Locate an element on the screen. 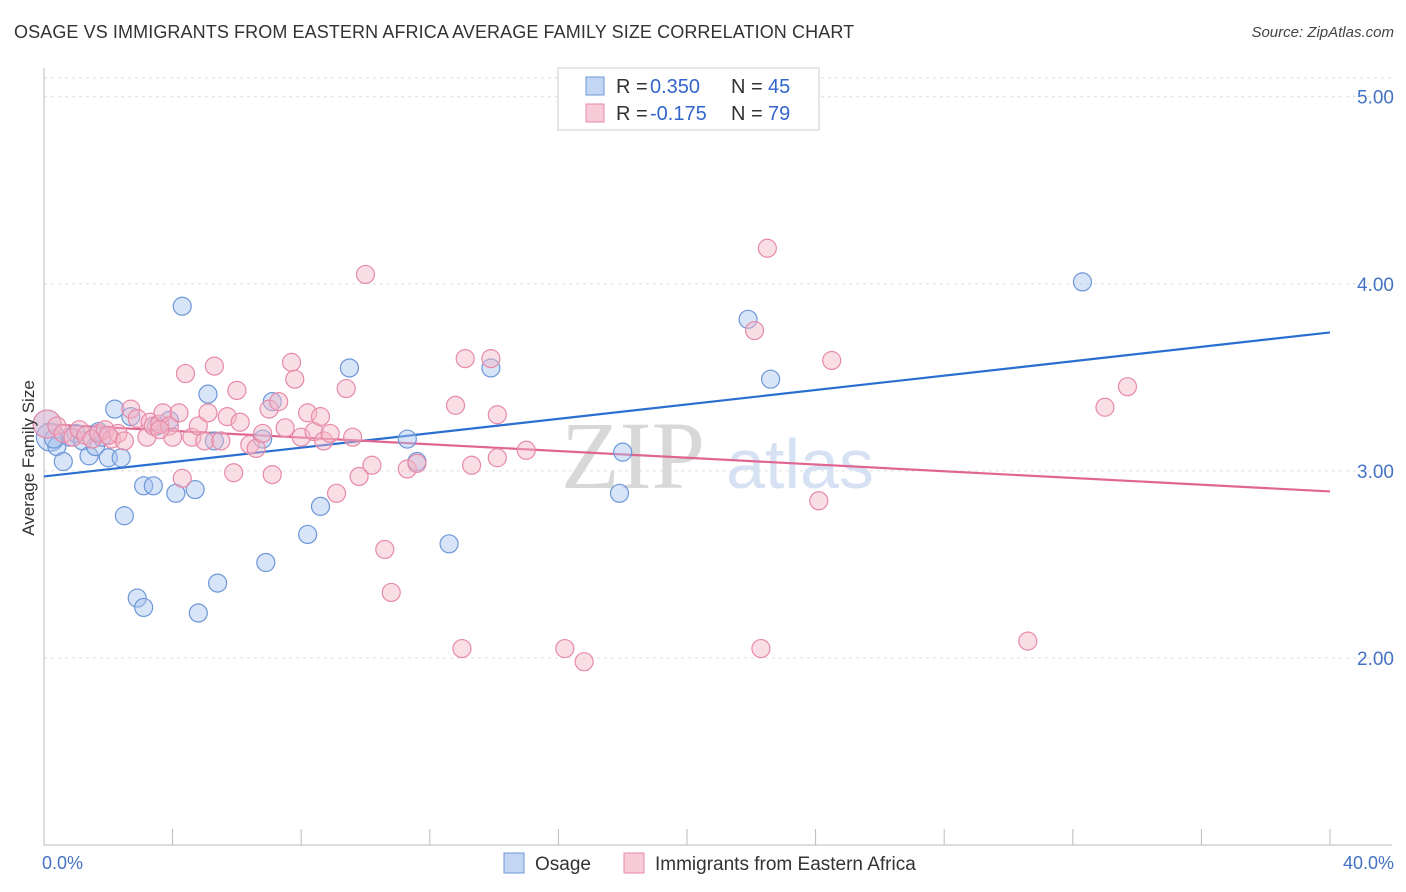 The image size is (1406, 892). legend-bottom-label: Immigrants from Eastern Africa is located at coordinates (785, 864).